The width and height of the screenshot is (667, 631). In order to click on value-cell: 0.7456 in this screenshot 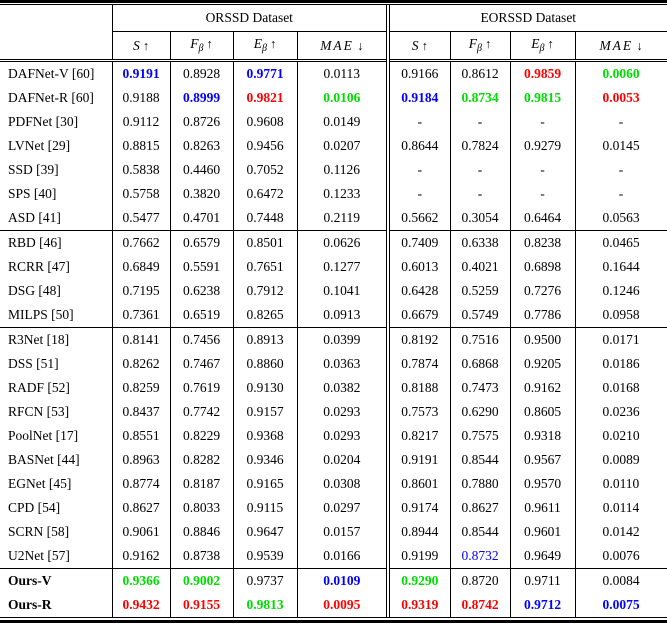, I will do `click(201, 339)`.